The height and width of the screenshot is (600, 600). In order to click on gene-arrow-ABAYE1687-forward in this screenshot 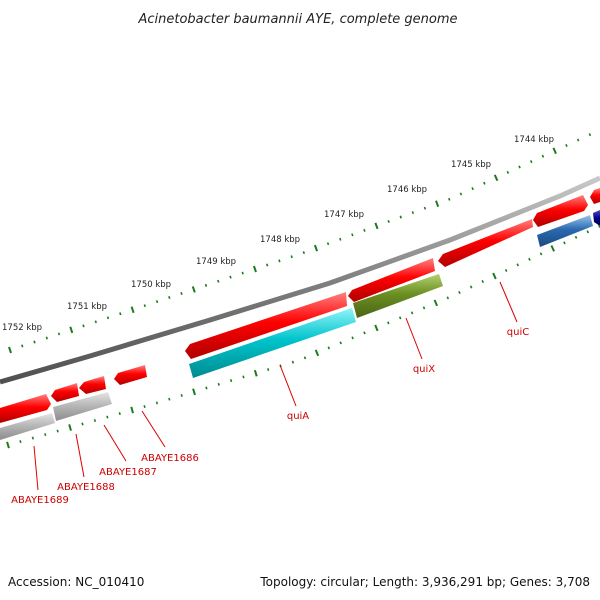, I will do `click(92, 385)`.